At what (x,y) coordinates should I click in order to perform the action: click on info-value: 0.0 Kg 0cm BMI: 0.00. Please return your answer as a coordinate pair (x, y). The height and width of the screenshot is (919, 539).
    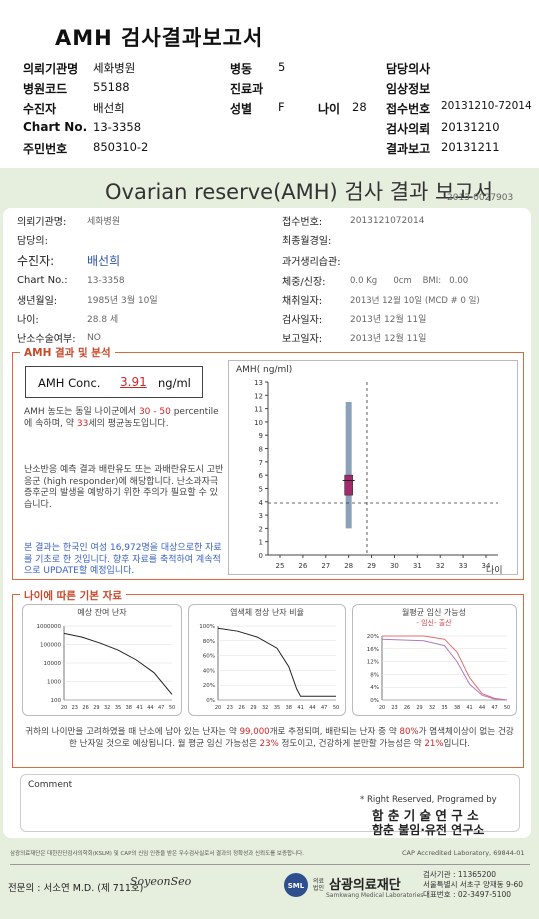
    Looking at the image, I should click on (409, 280).